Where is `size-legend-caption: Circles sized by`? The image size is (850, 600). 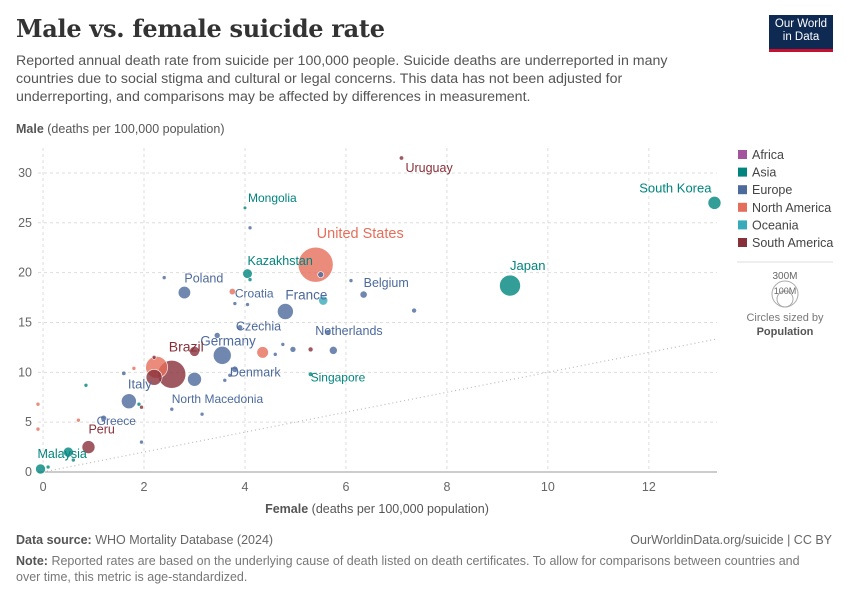
size-legend-caption: Circles sized by is located at coordinates (785, 318).